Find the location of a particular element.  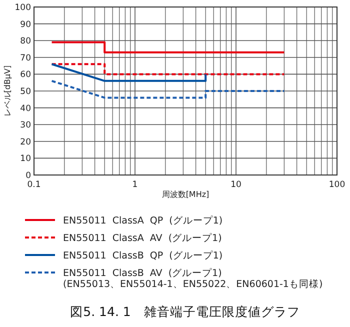

text: 図5. 14. 1 雑音端子電圧限度値グラフ is located at coordinates (185, 311).